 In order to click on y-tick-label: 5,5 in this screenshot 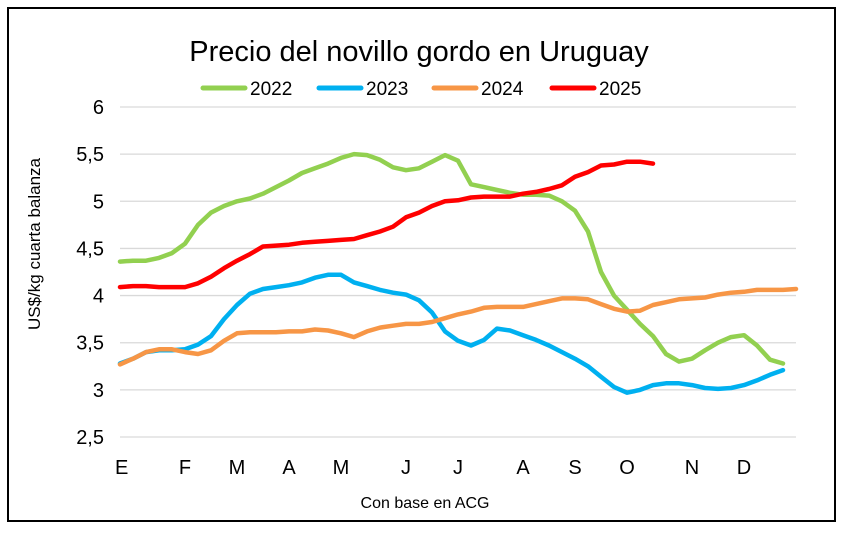, I will do `click(90, 155)`.